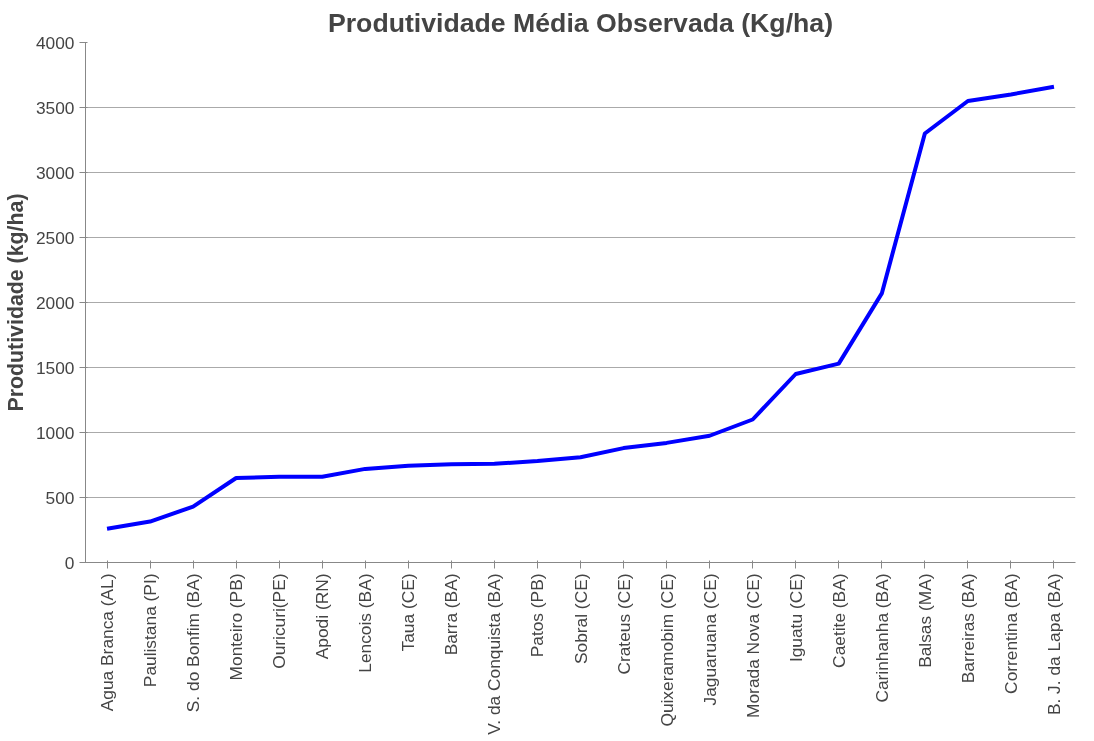 The image size is (1094, 741). What do you see at coordinates (838, 620) in the screenshot?
I see `x-tick-label: Caetite (BA)` at bounding box center [838, 620].